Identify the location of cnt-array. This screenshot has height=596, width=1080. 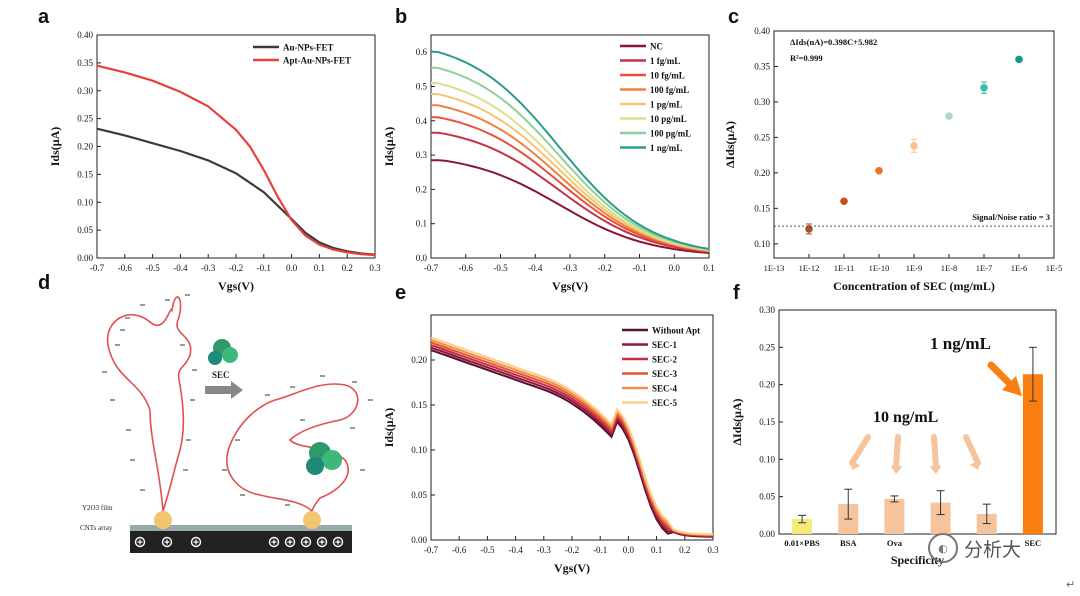
(241, 542).